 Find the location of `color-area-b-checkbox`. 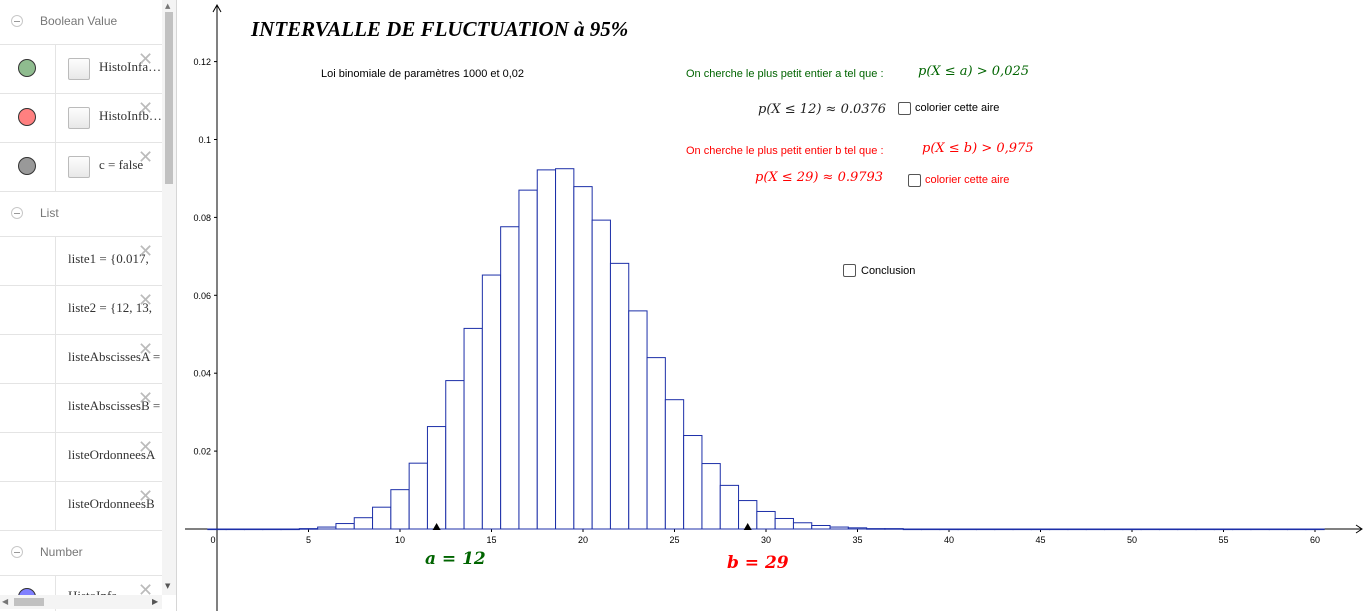

color-area-b-checkbox is located at coordinates (914, 180).